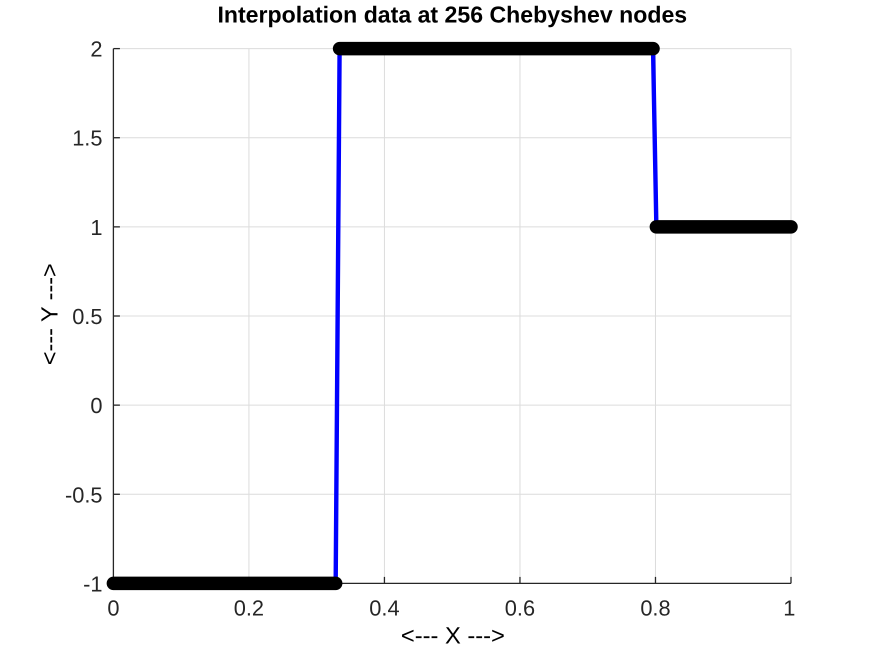 The height and width of the screenshot is (655, 873). Describe the element at coordinates (87, 138) in the screenshot. I see `svg-text: 1.5` at that location.